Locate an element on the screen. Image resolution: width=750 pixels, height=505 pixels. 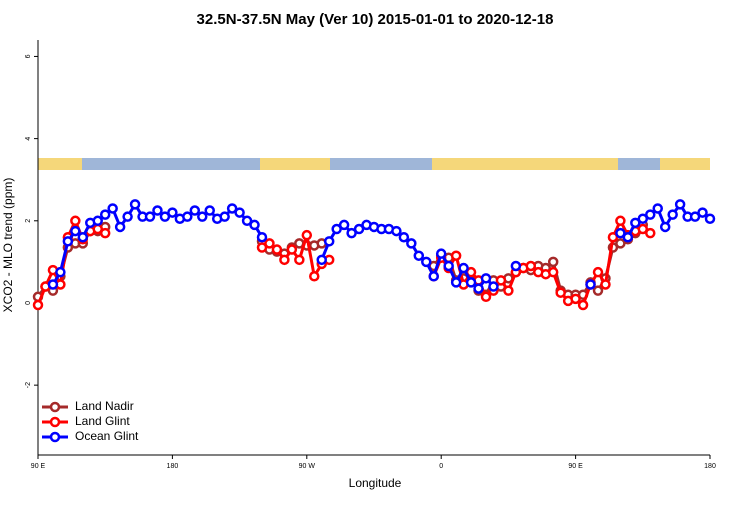
x-axis-label: Longitude is located at coordinates (375, 483).